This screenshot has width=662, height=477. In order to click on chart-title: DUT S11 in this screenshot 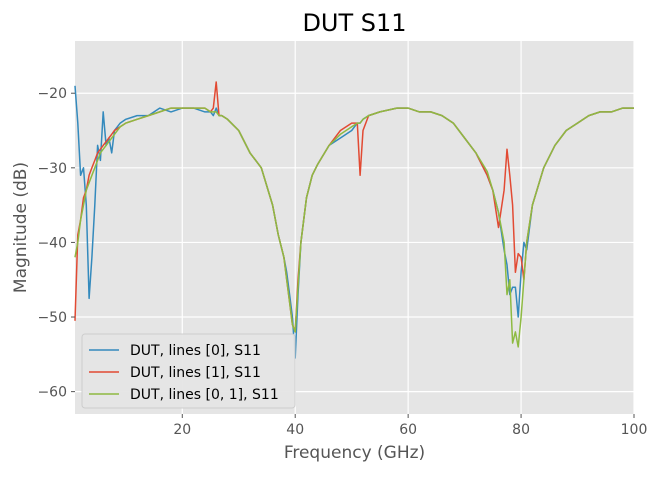, I will do `click(354, 23)`.